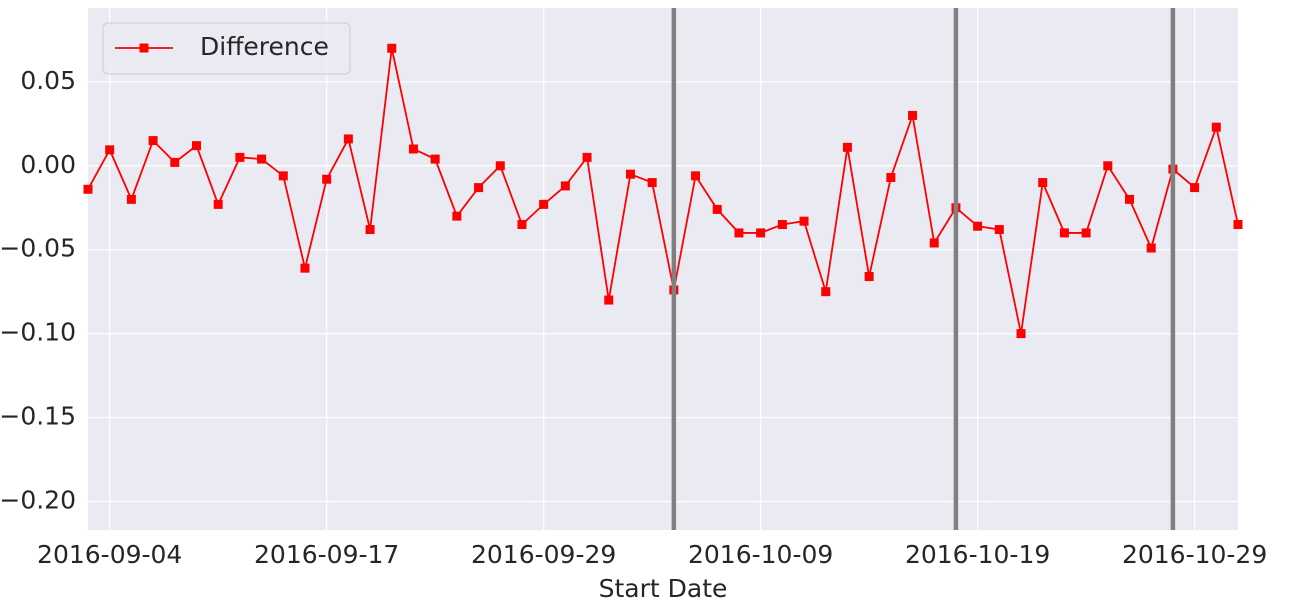  What do you see at coordinates (977, 554) in the screenshot?
I see `x-tick-label: 2016-10-19` at bounding box center [977, 554].